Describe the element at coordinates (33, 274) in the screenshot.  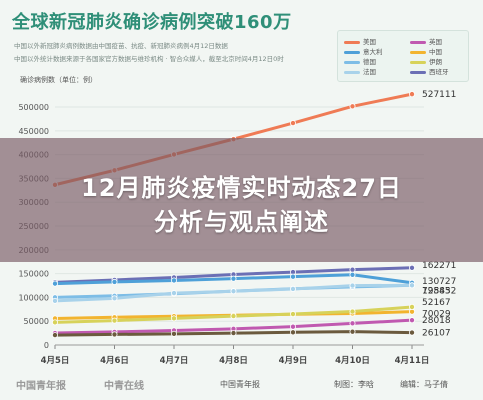
I see `y-tick-label: 150000` at that location.